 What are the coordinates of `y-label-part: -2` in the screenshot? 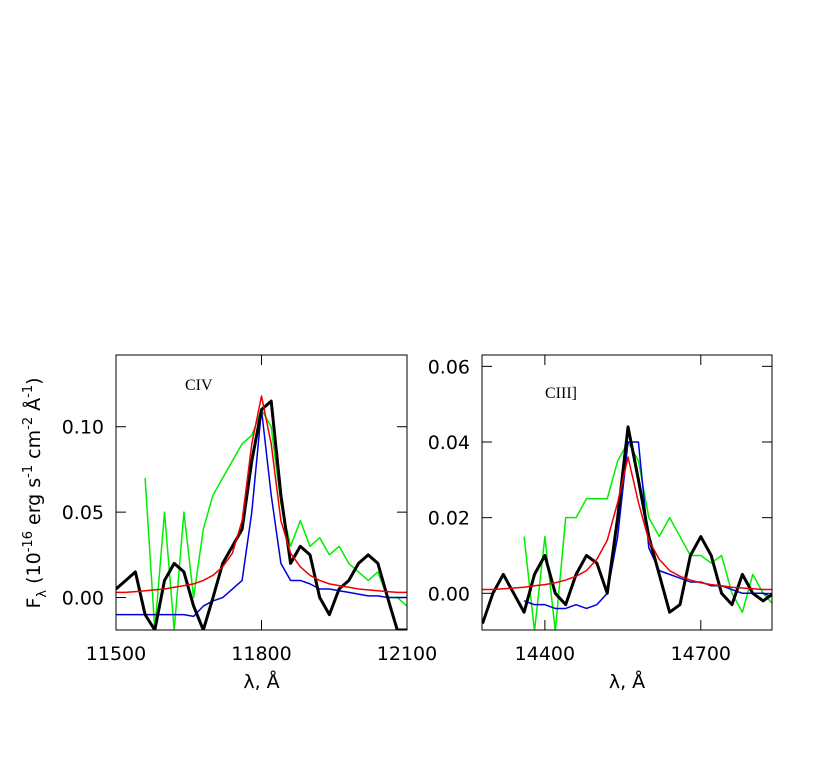 It's located at (28, 423).